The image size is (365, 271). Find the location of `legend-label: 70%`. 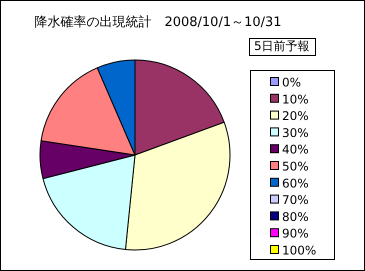

legend-label: 70% is located at coordinates (295, 200).